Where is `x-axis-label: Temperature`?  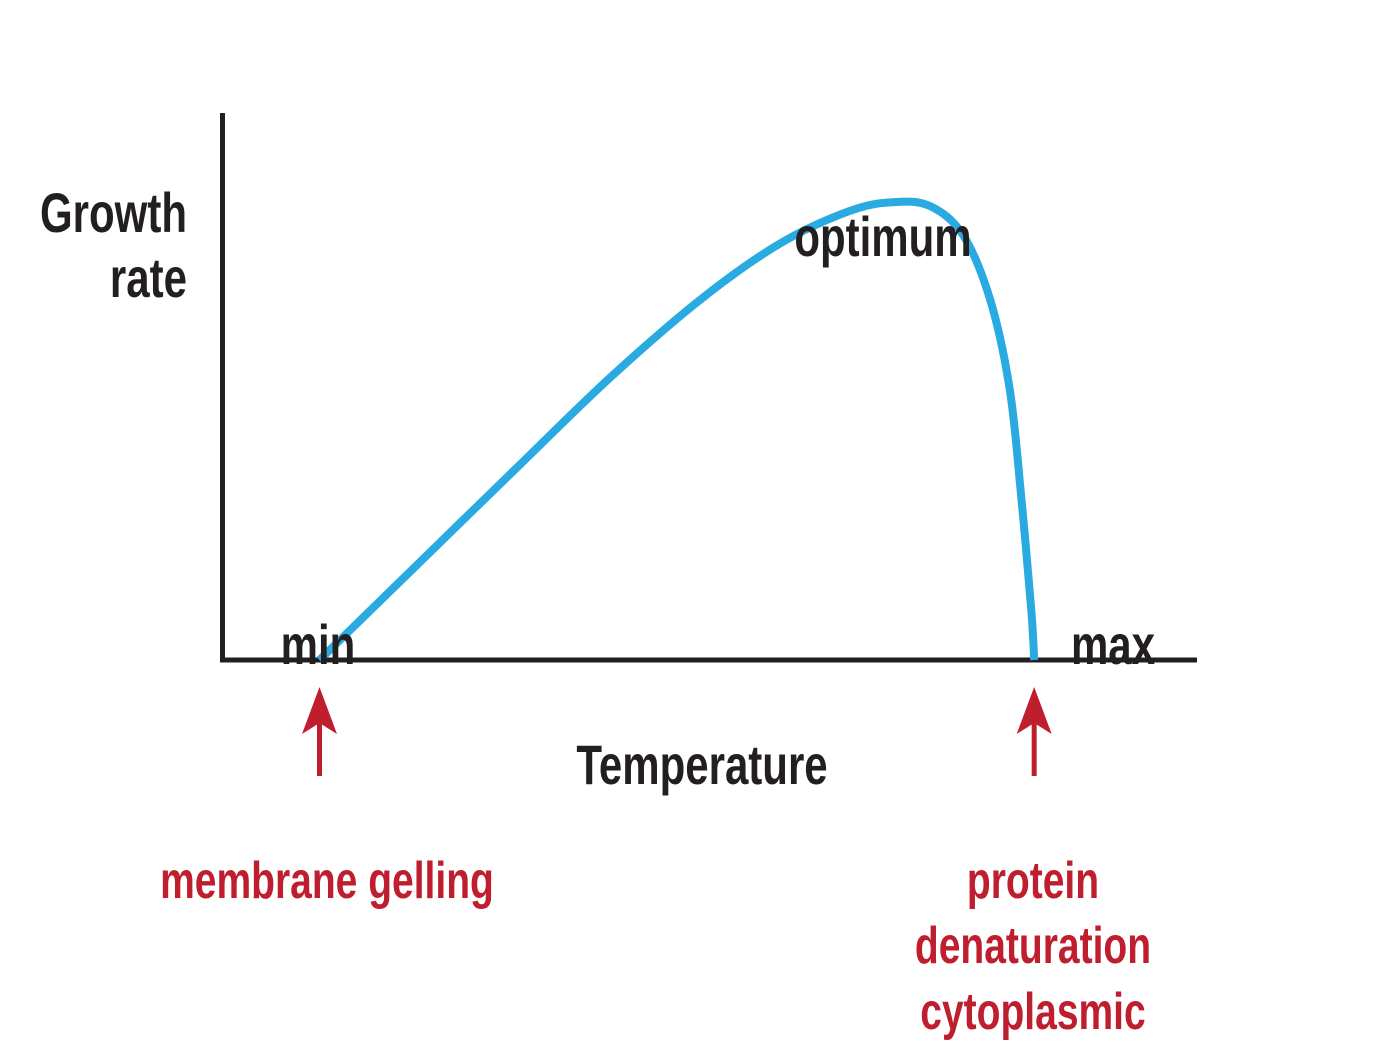 x-axis-label: Temperature is located at coordinates (701, 732).